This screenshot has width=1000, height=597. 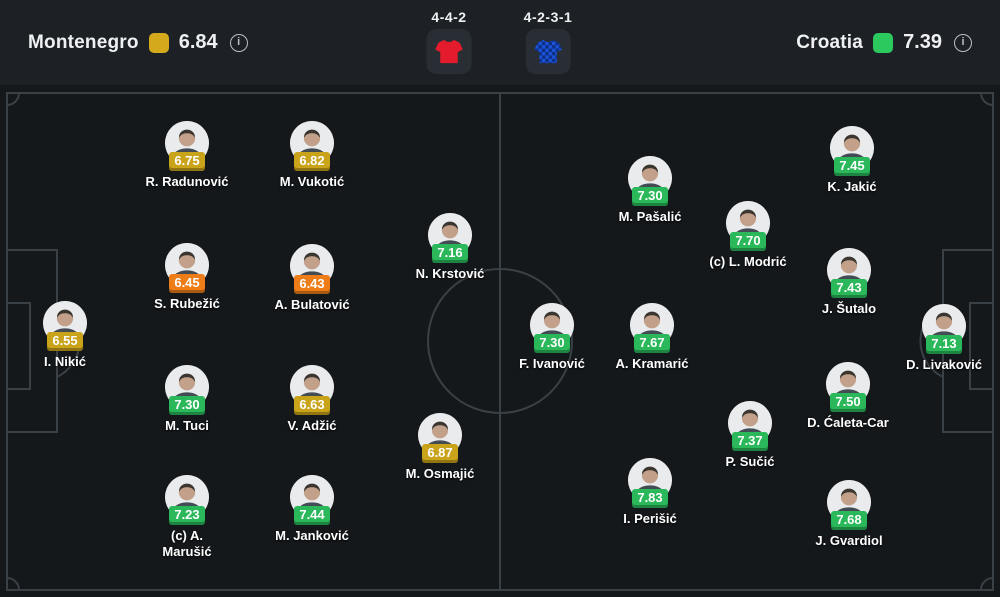 I want to click on player-rating-badge: 7.67, so click(x=652, y=343).